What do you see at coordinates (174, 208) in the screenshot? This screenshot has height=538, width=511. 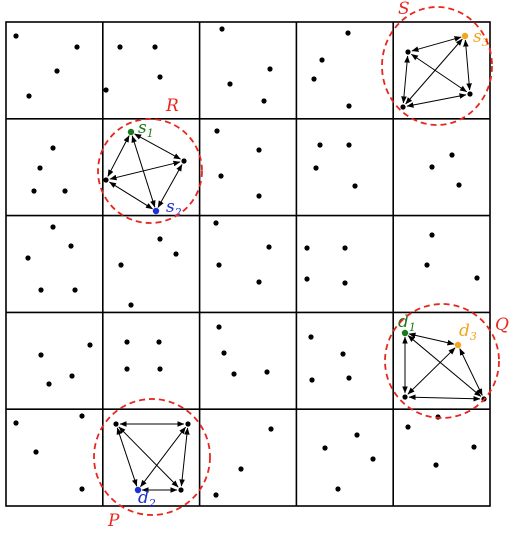 I see `label-s2: s2` at bounding box center [174, 208].